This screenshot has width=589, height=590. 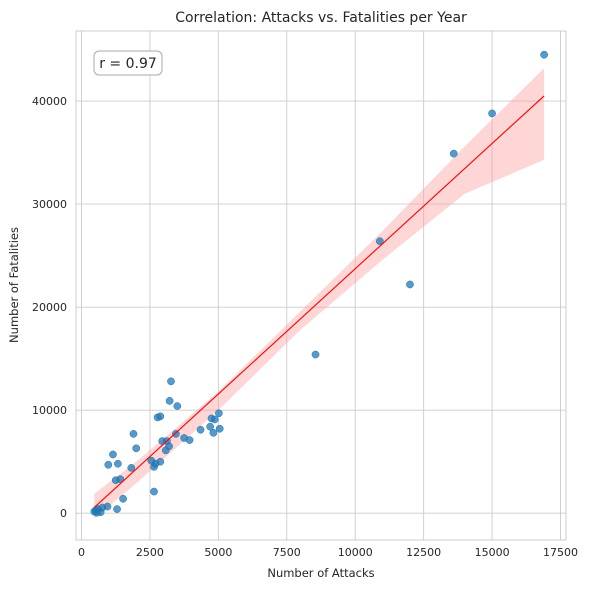 I want to click on correlation-annotation: r = 0.97, so click(x=128, y=63).